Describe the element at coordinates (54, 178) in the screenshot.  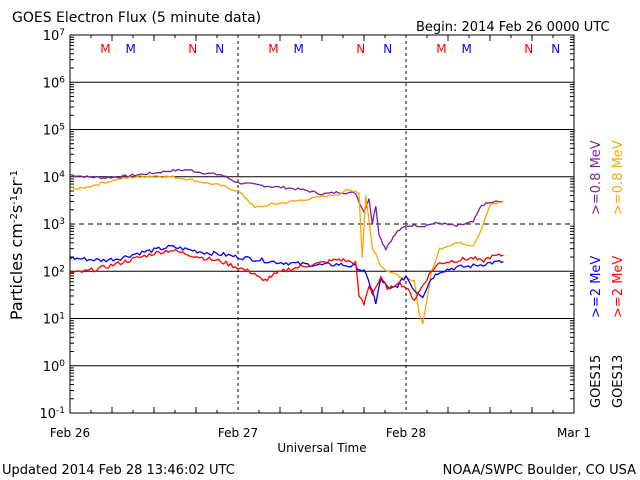
I see `y-tick-label: 104` at that location.